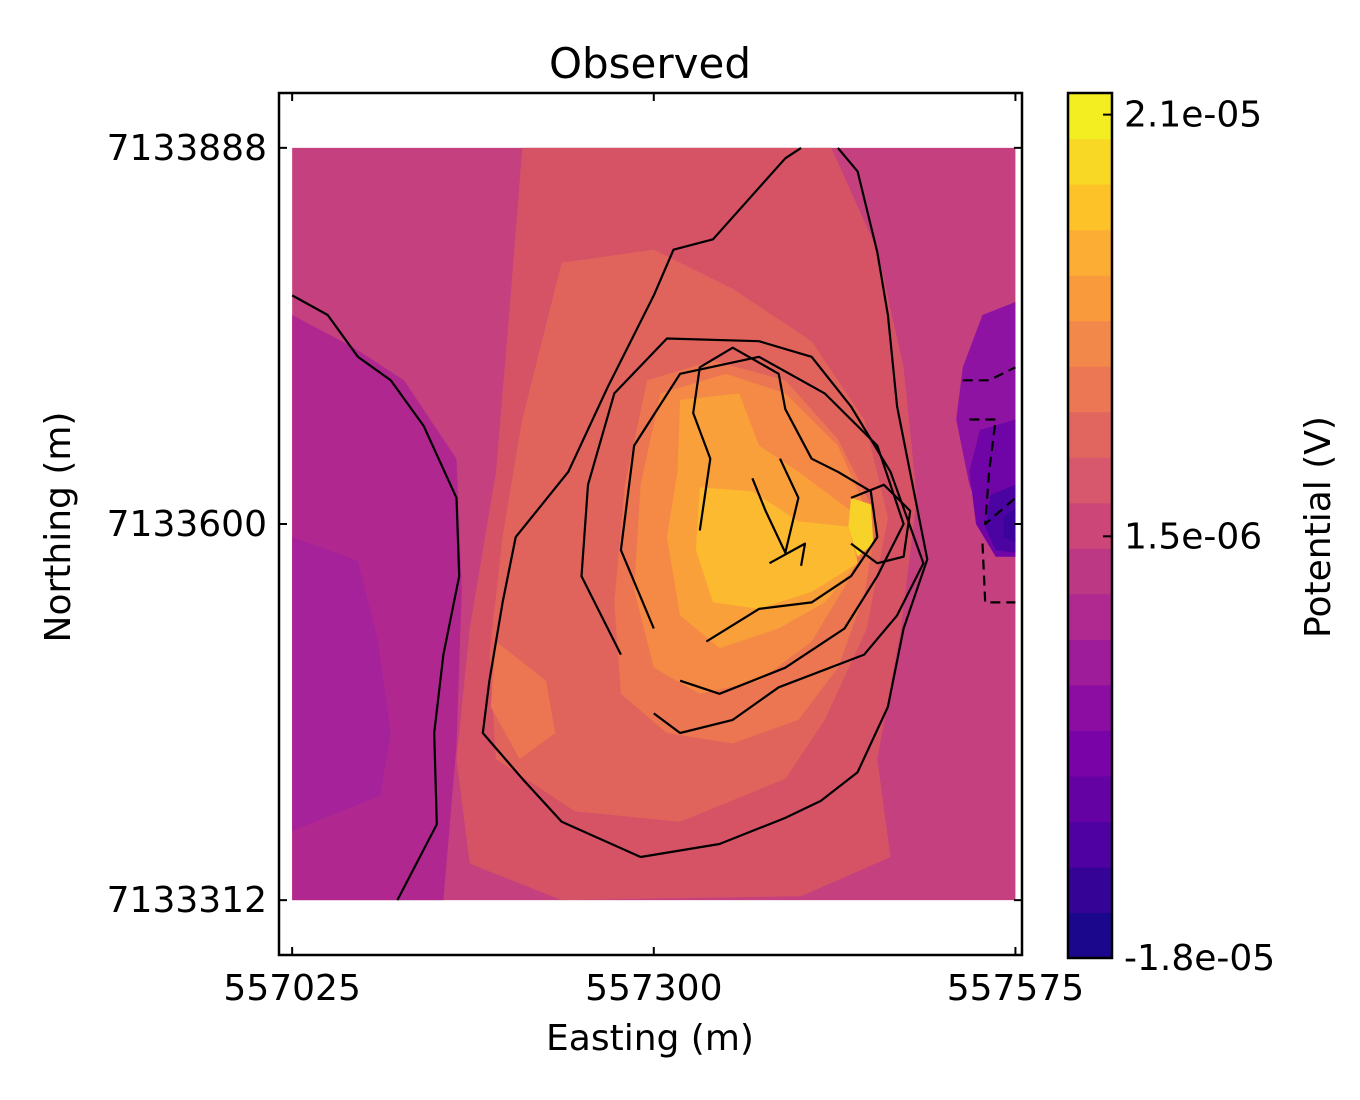  What do you see at coordinates (187, 148) in the screenshot?
I see `y-tick-label: 7133888` at bounding box center [187, 148].